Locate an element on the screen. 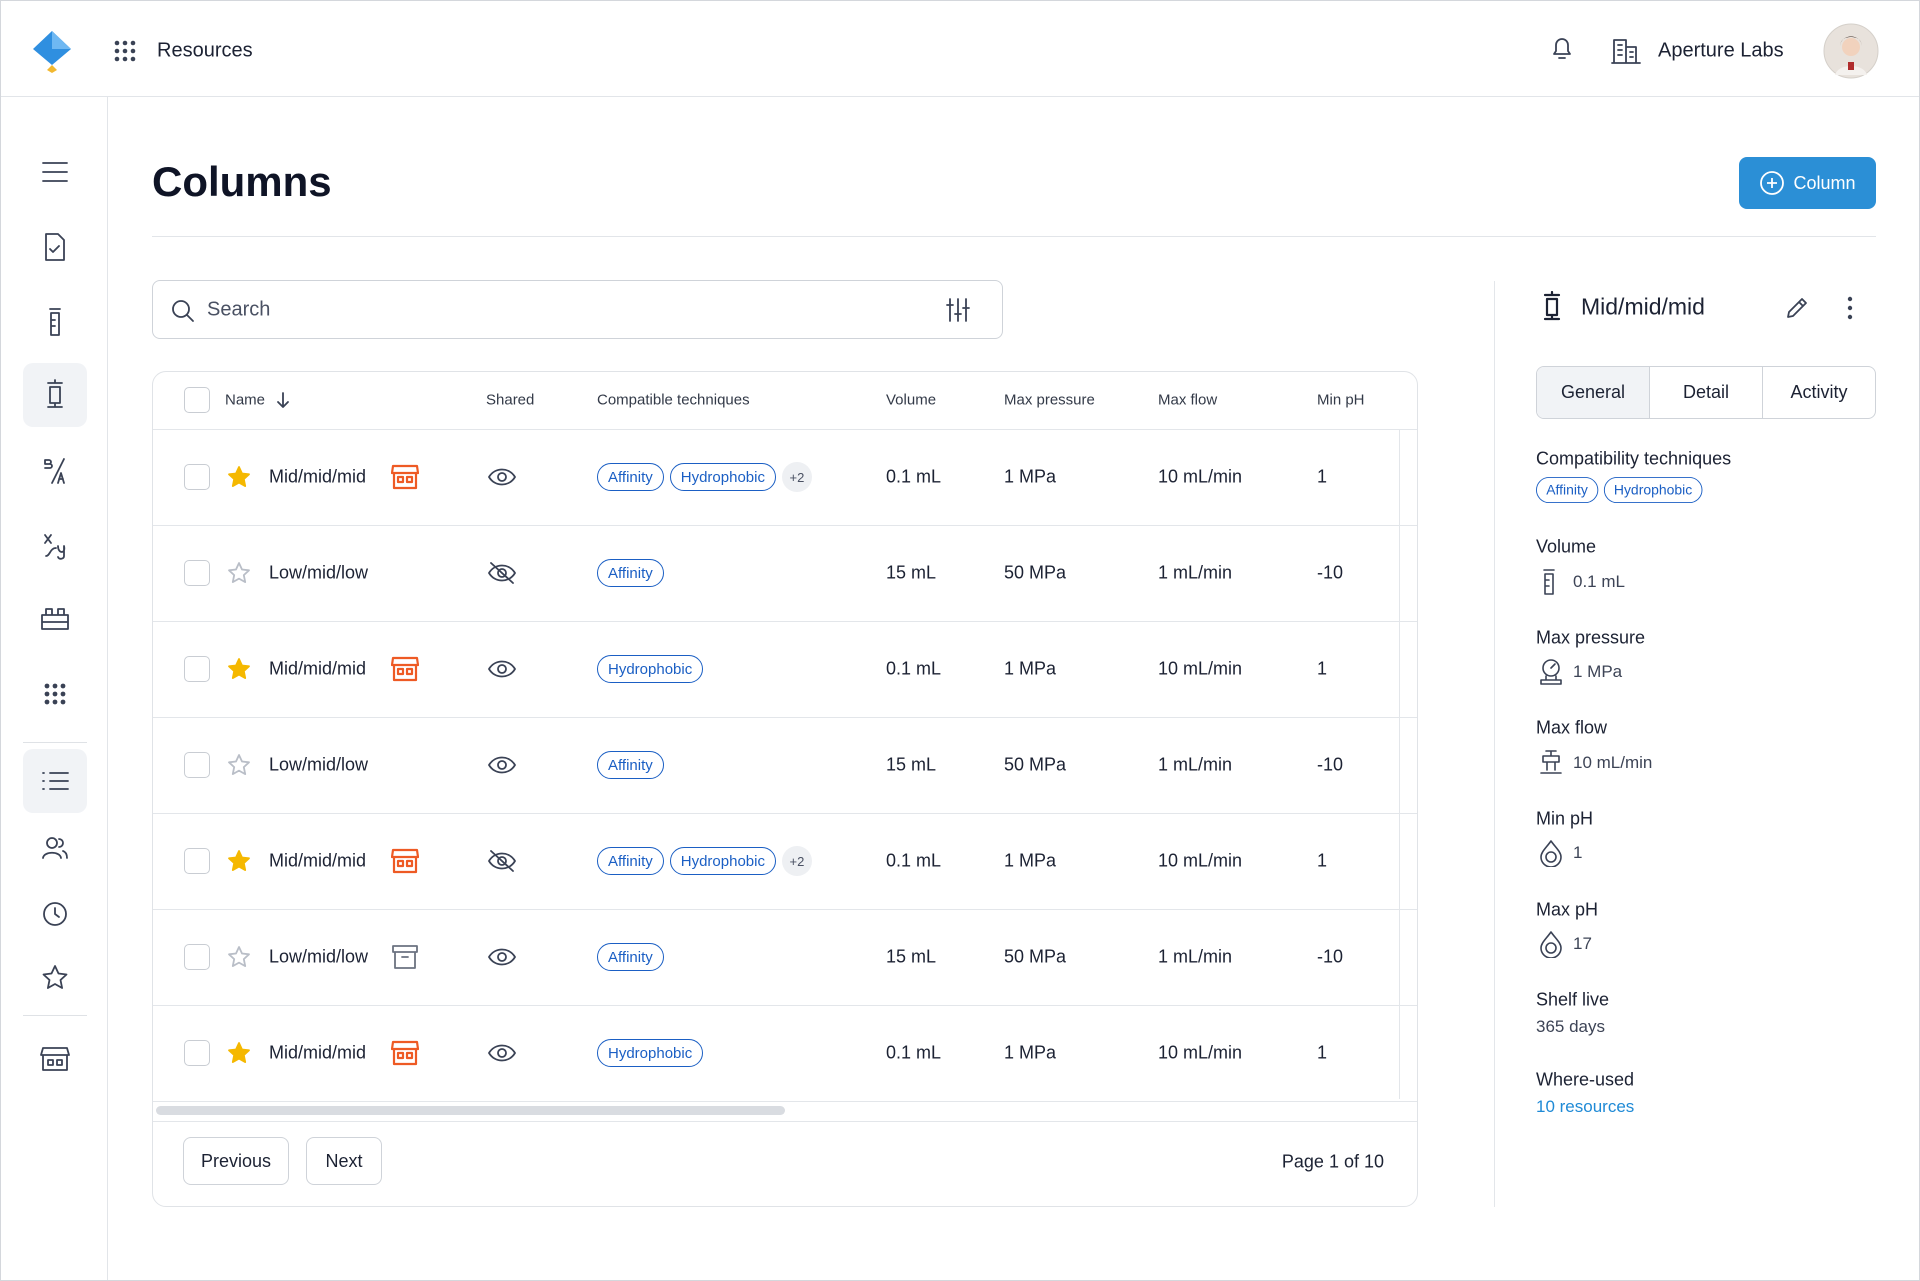  org-name: Aperture Labs is located at coordinates (1721, 50).